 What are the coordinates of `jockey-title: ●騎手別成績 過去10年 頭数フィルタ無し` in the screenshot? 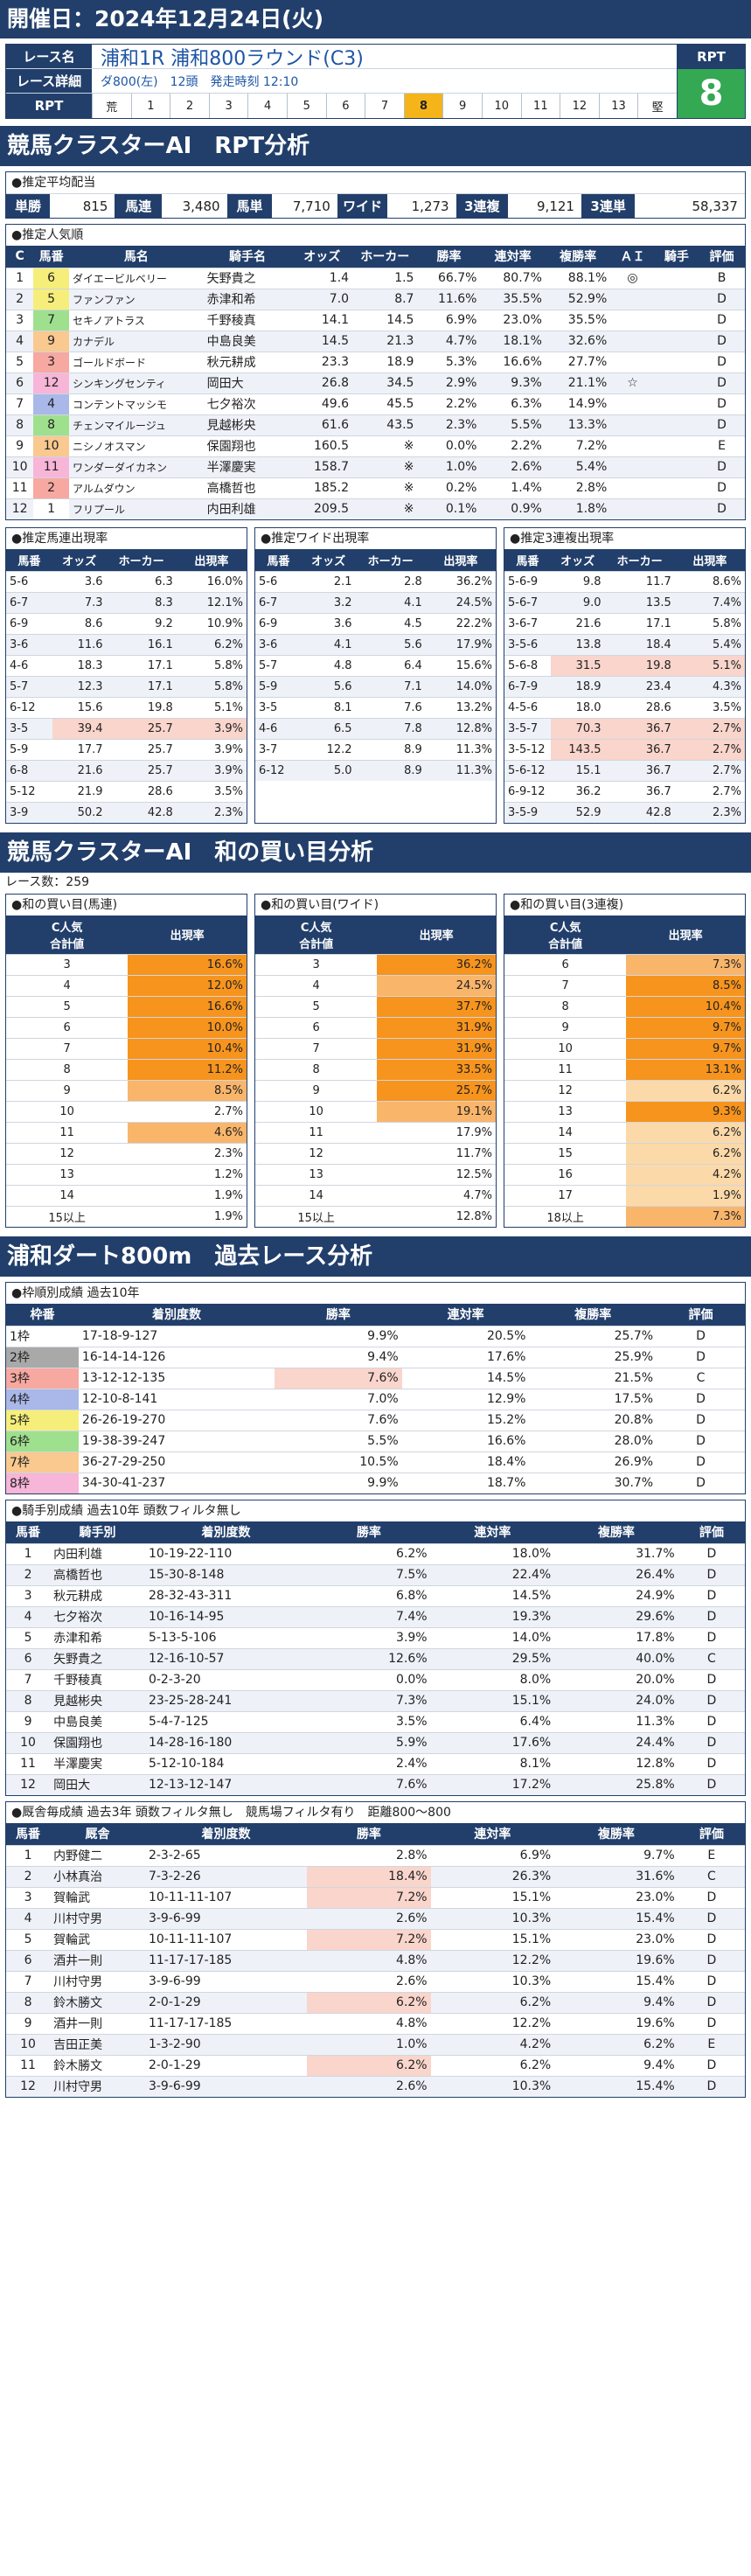 It's located at (126, 1511).